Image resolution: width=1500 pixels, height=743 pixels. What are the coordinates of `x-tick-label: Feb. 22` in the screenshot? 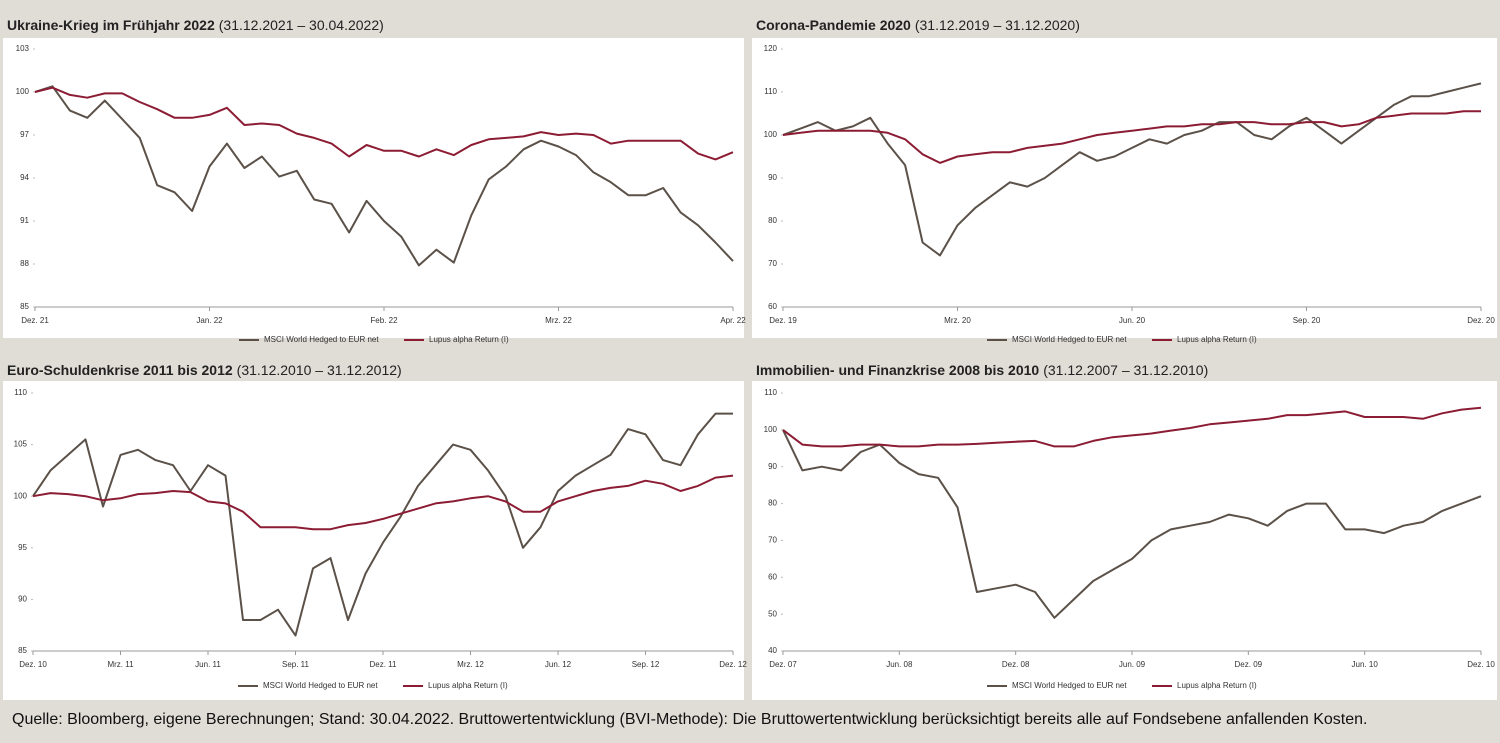 It's located at (384, 320).